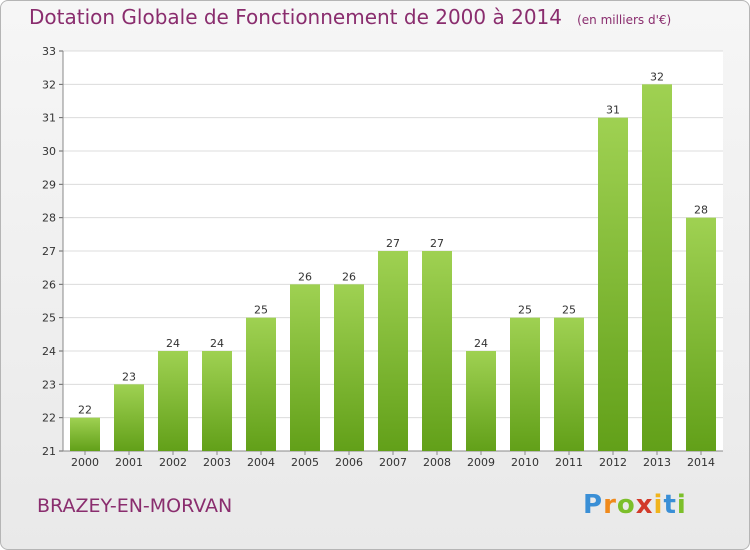 The width and height of the screenshot is (750, 550). I want to click on x-tick-label: 2006, so click(349, 462).